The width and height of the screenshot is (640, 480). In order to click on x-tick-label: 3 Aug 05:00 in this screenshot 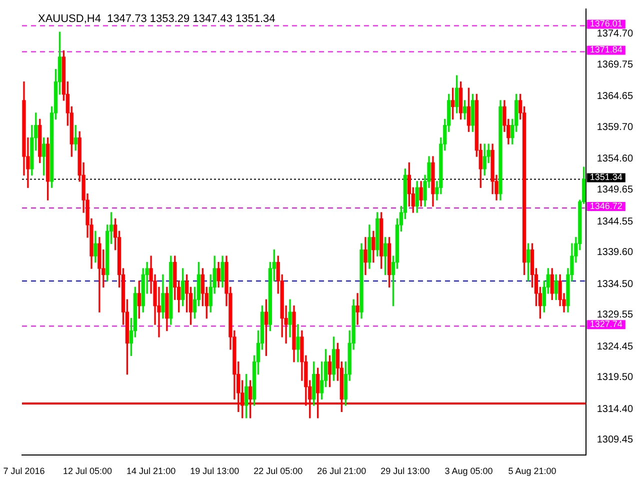, I will do `click(468, 471)`.